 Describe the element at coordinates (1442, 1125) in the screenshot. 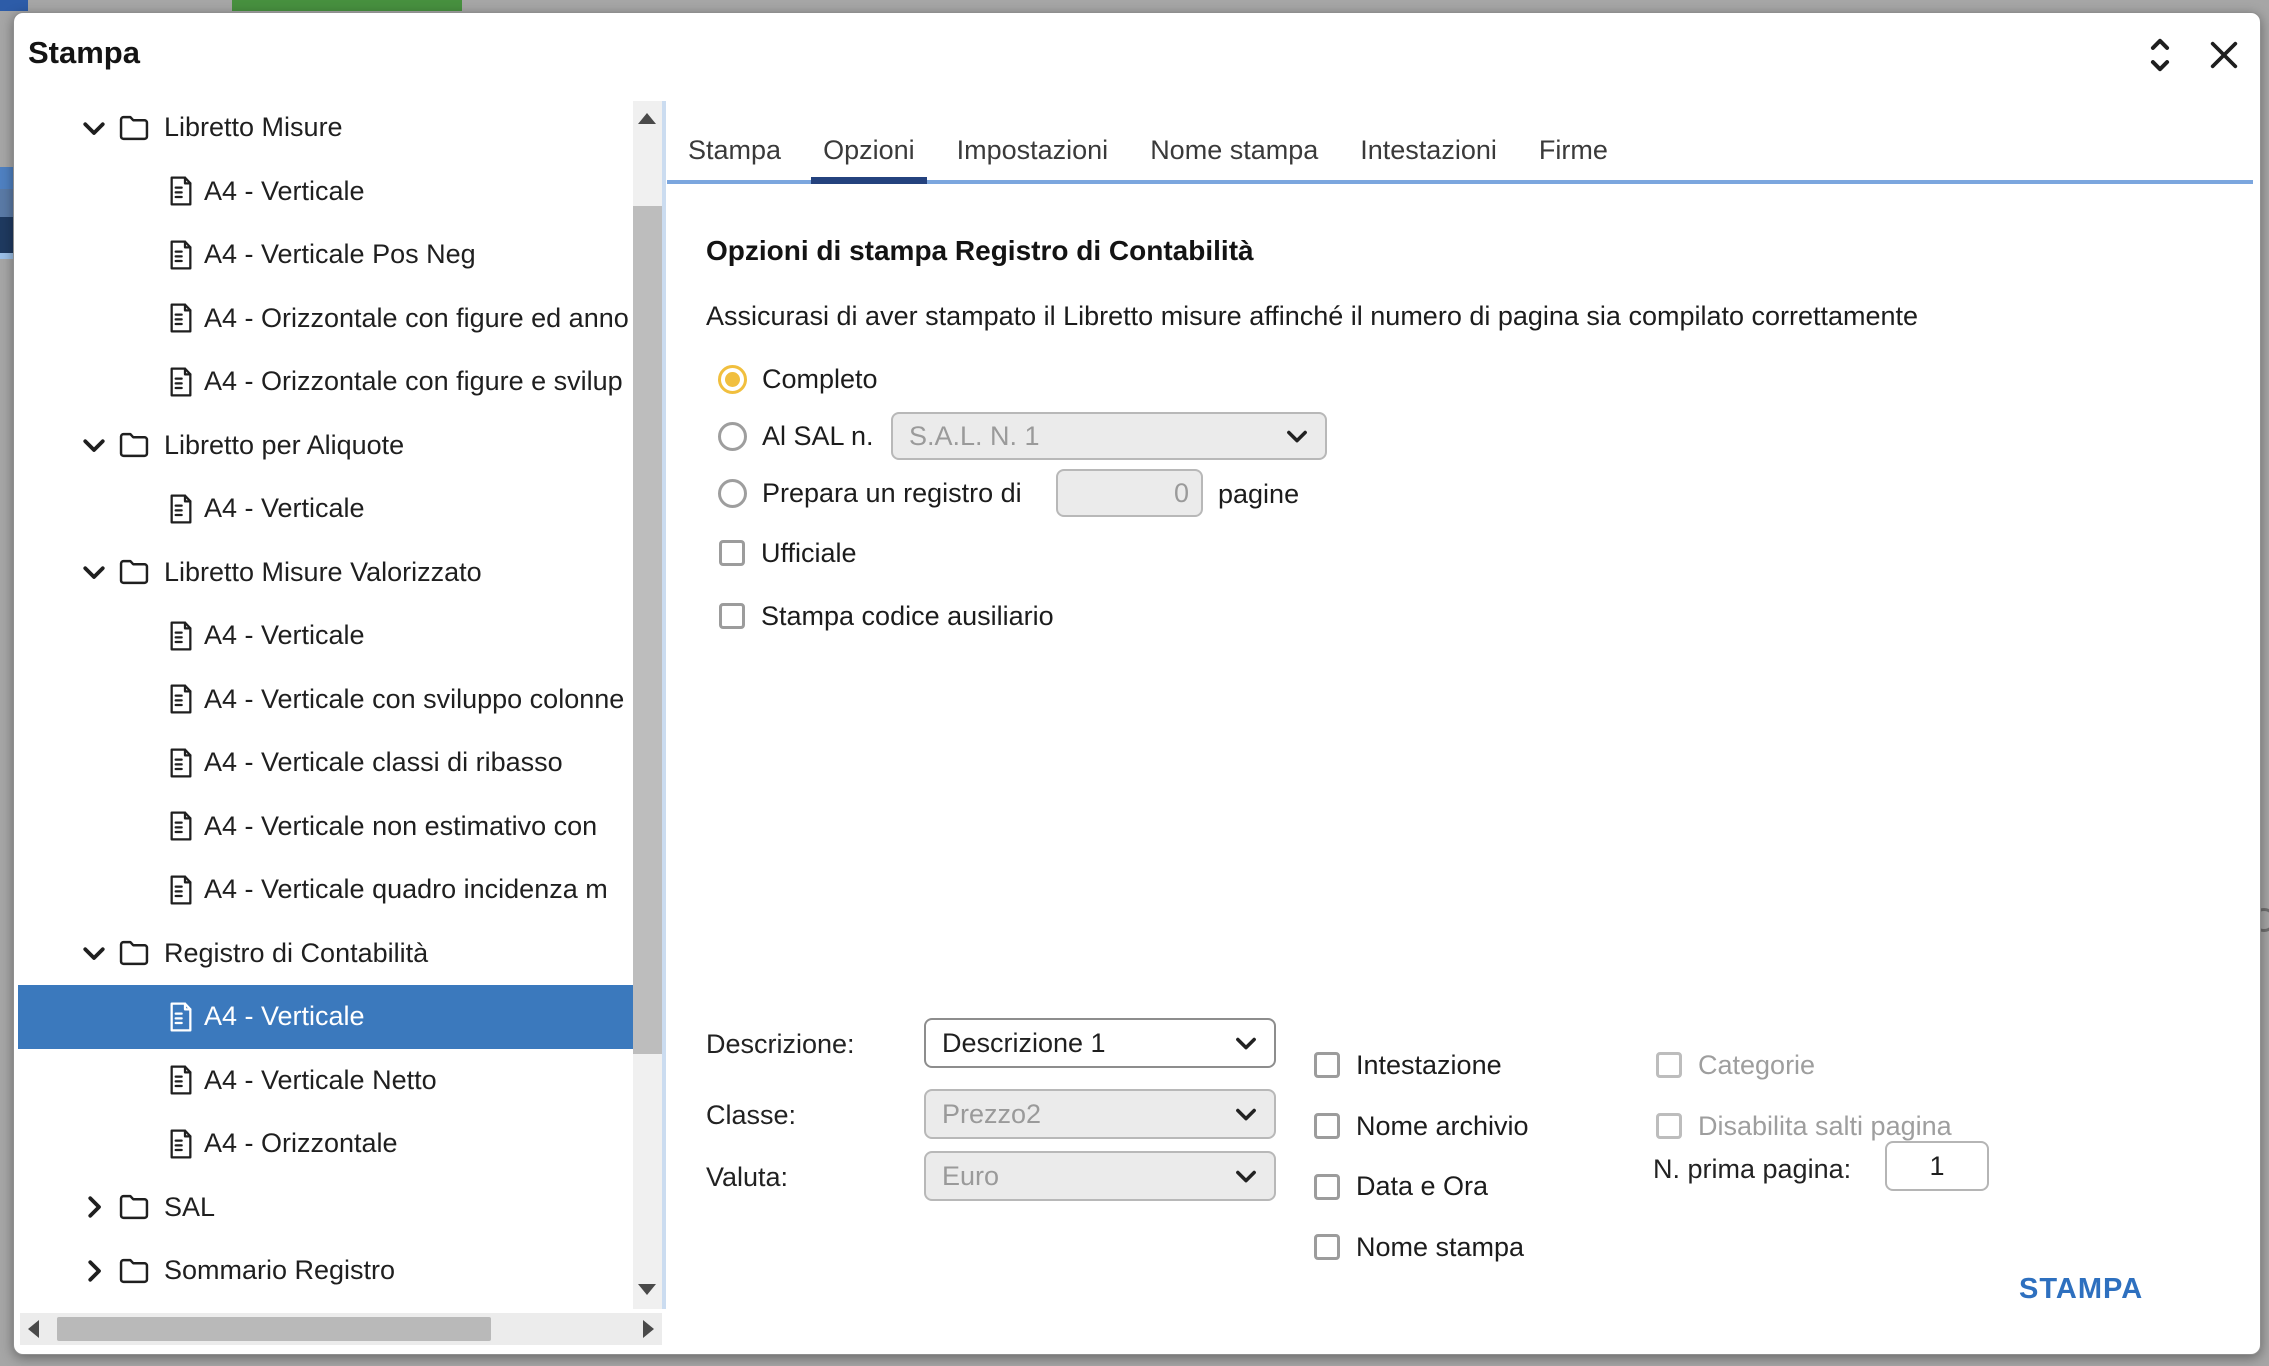

I see `checkbox-label: Nome archivio` at that location.